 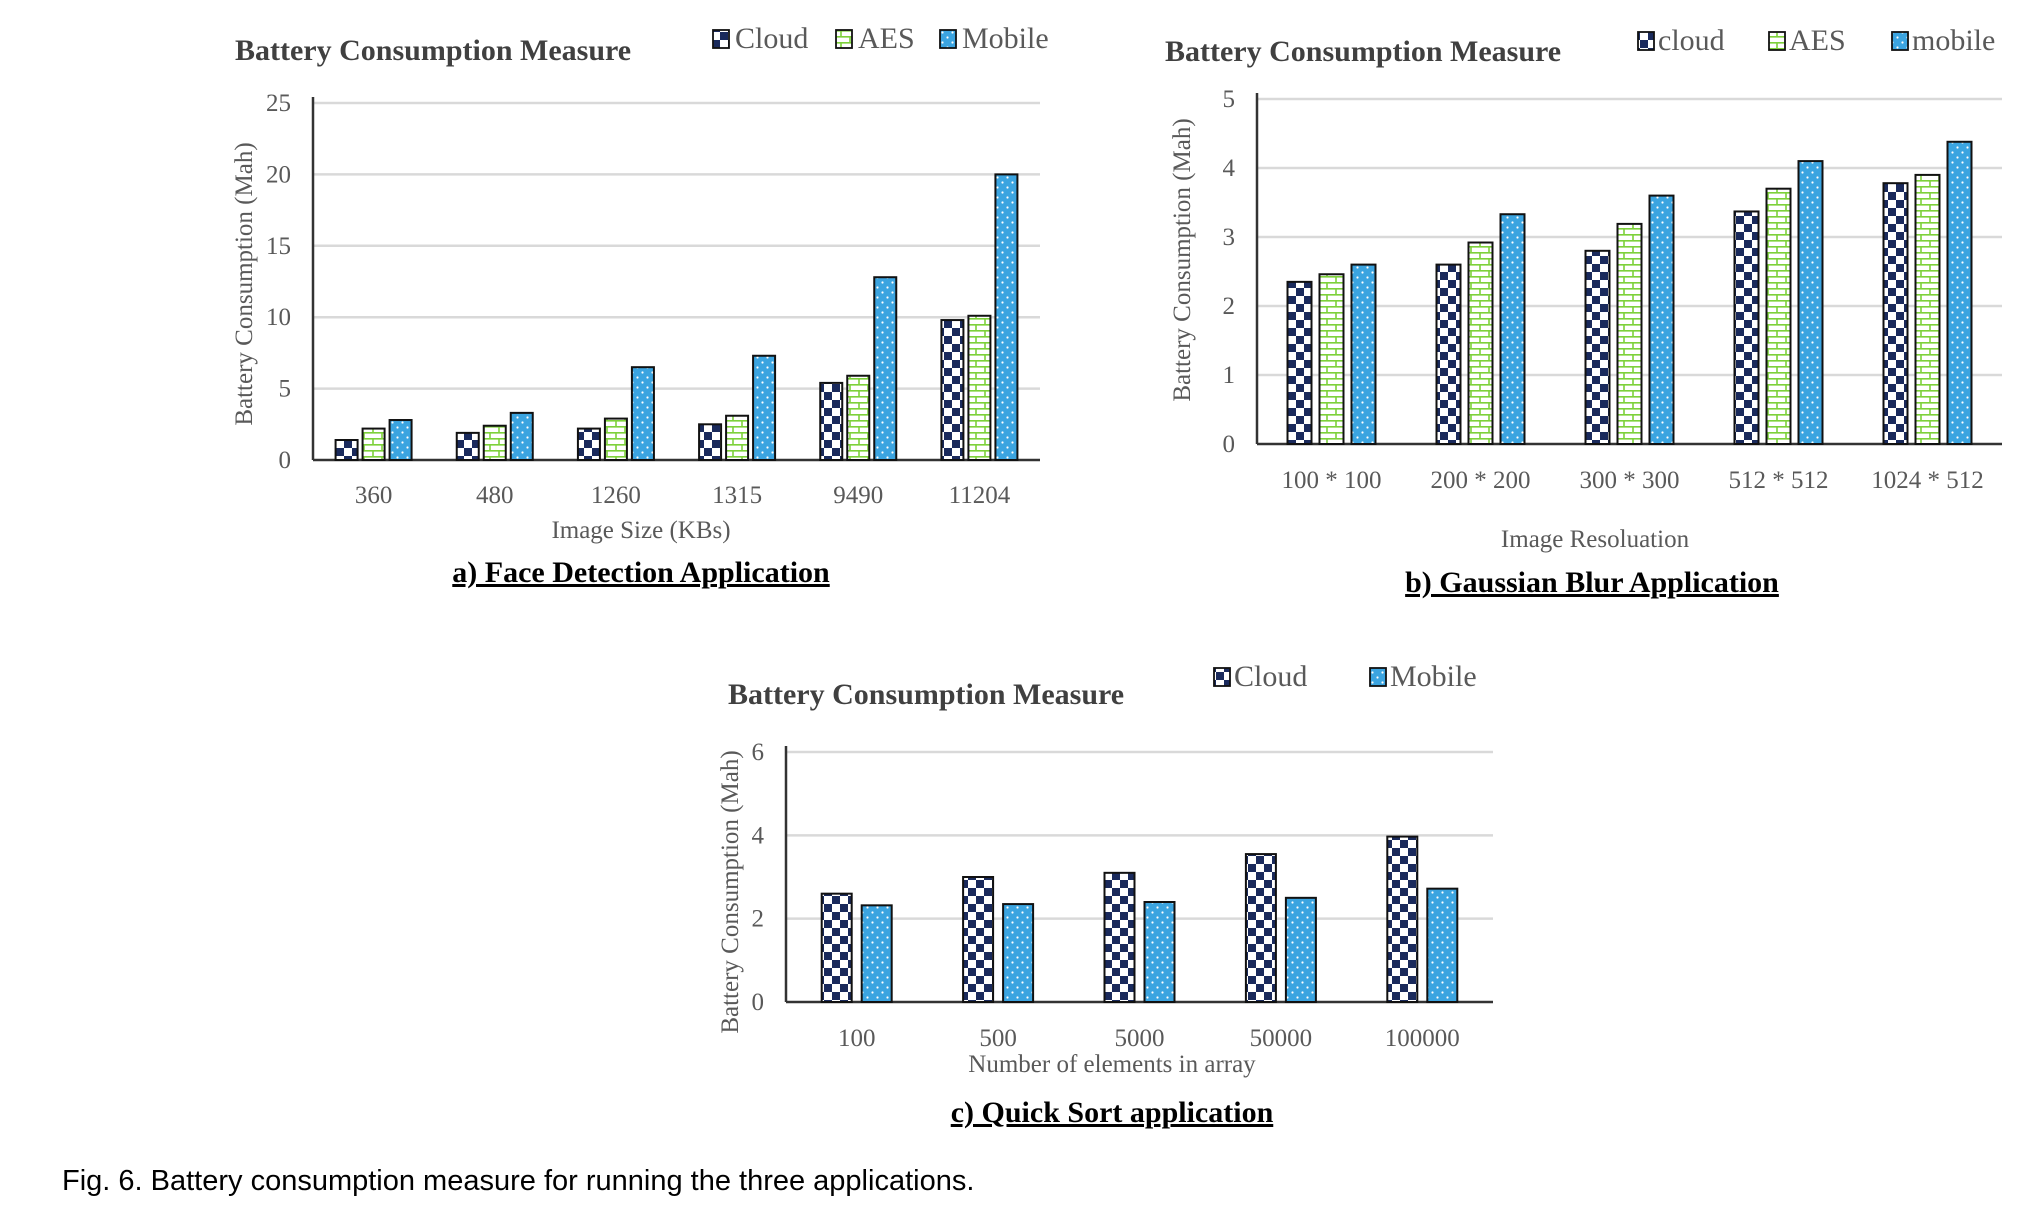 I want to click on chart-c-legend: Cloud Mobile, so click(x=1345, y=676).